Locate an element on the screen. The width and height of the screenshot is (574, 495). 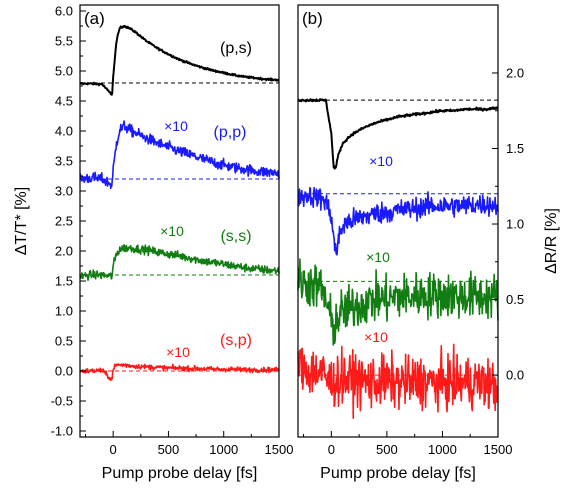
multiplier-label-b-1: ×10 is located at coordinates (381, 161).